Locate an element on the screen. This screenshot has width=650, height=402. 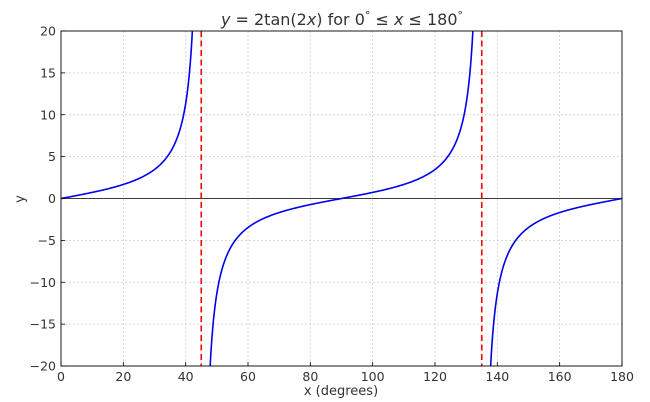
y-tick-label: 20 is located at coordinates (48, 31).